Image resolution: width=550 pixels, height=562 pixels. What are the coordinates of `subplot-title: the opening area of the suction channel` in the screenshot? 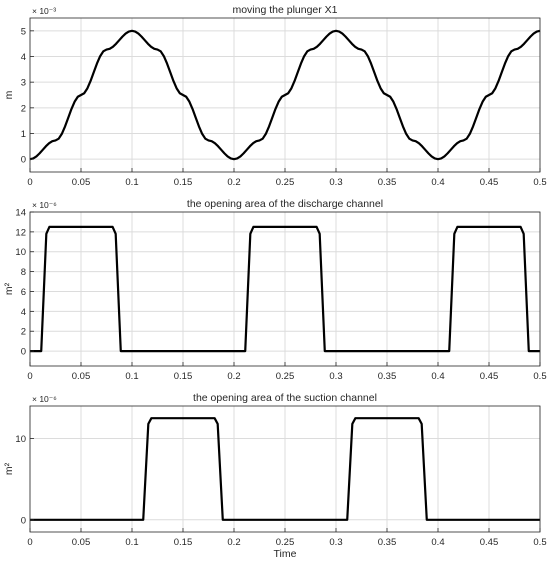 It's located at (285, 398).